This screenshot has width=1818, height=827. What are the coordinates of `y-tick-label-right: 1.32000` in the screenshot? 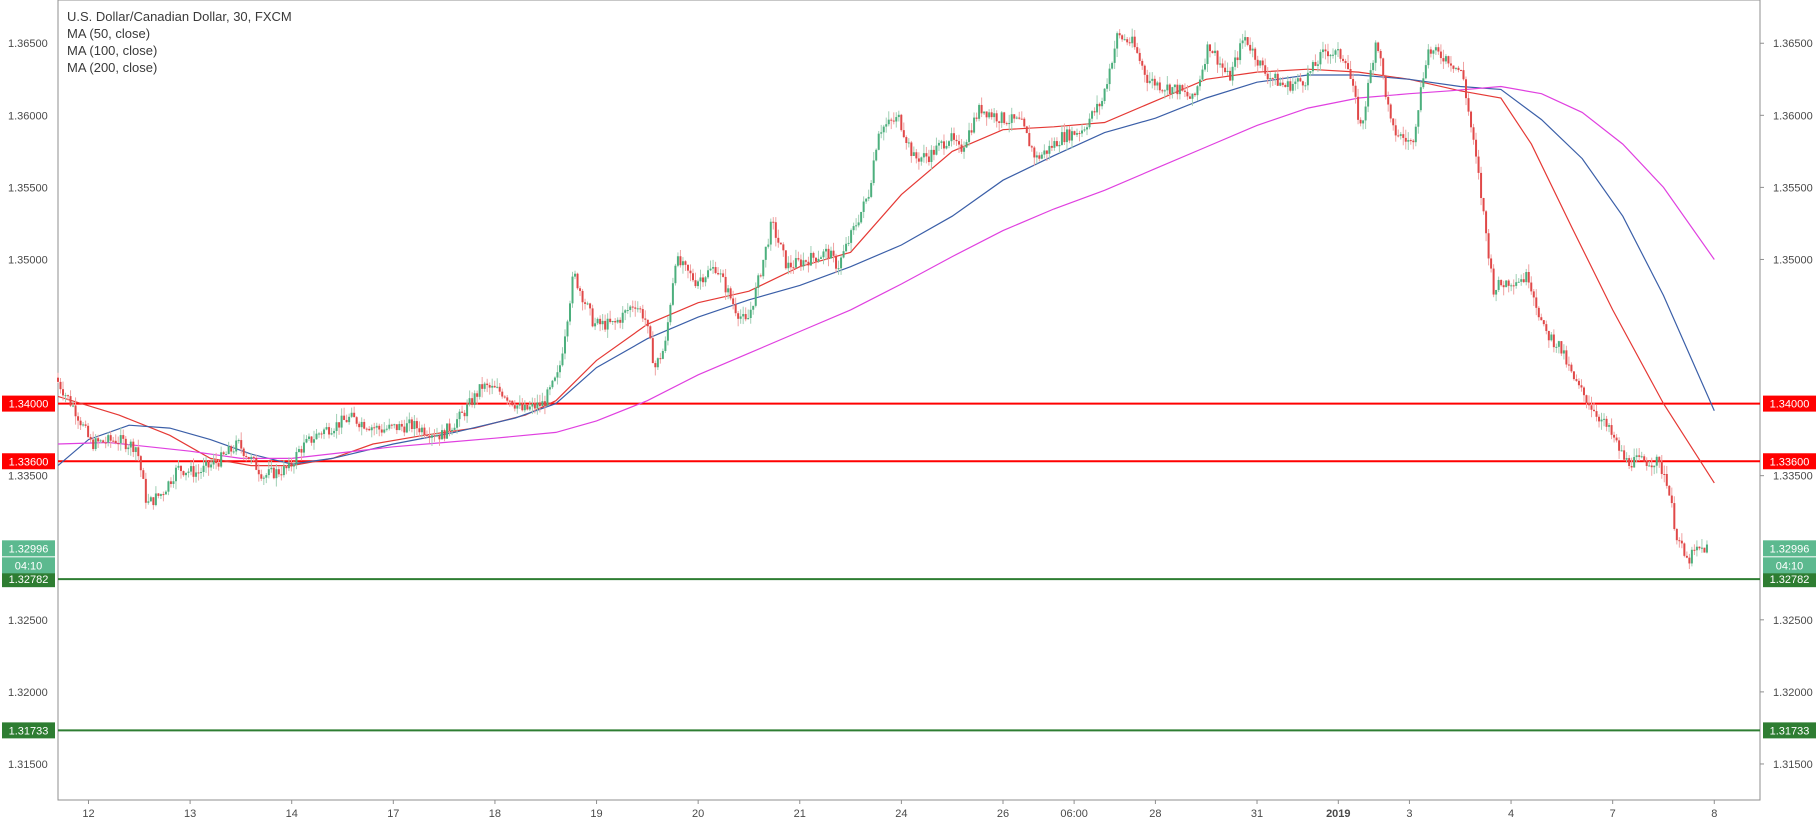 It's located at (1793, 693).